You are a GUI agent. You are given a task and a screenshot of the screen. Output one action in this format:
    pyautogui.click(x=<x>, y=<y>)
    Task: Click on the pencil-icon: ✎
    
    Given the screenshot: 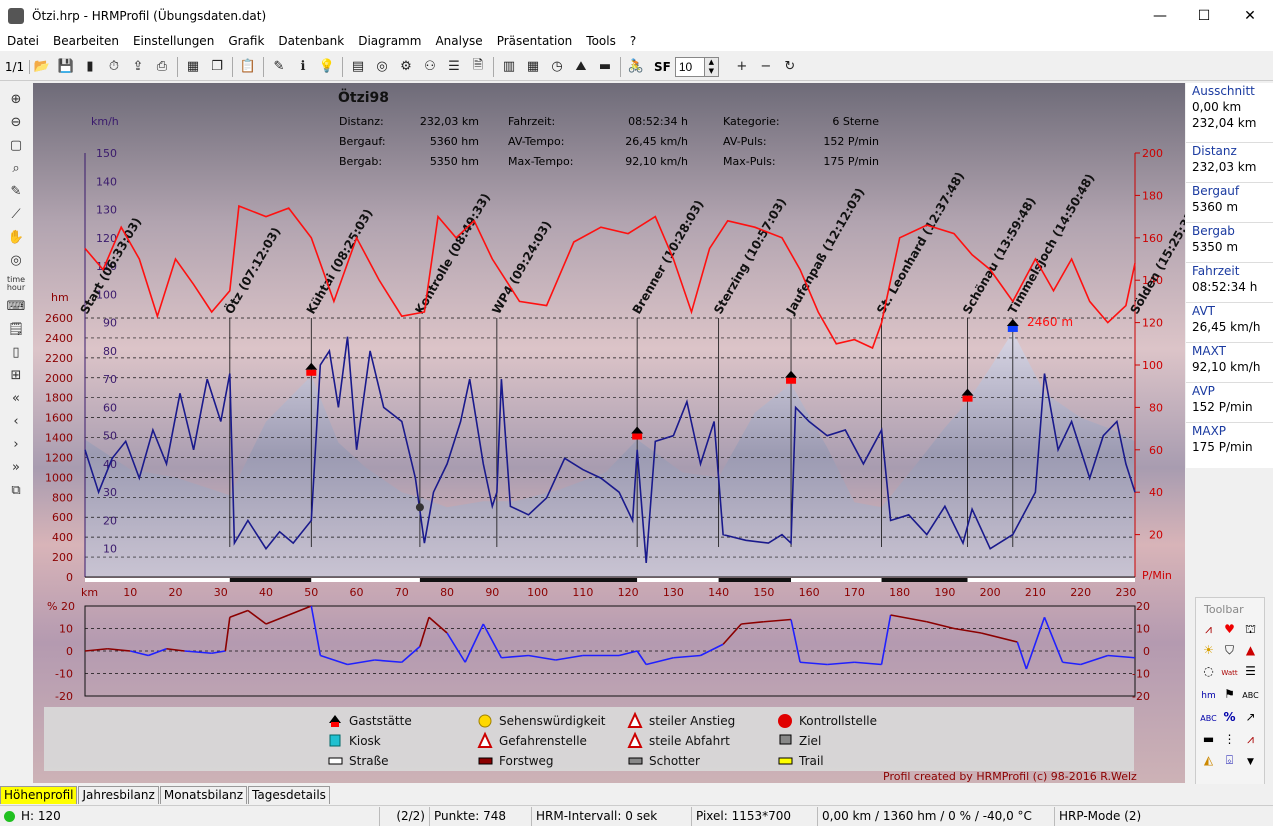 What is the action you would take?
    pyautogui.click(x=16, y=191)
    